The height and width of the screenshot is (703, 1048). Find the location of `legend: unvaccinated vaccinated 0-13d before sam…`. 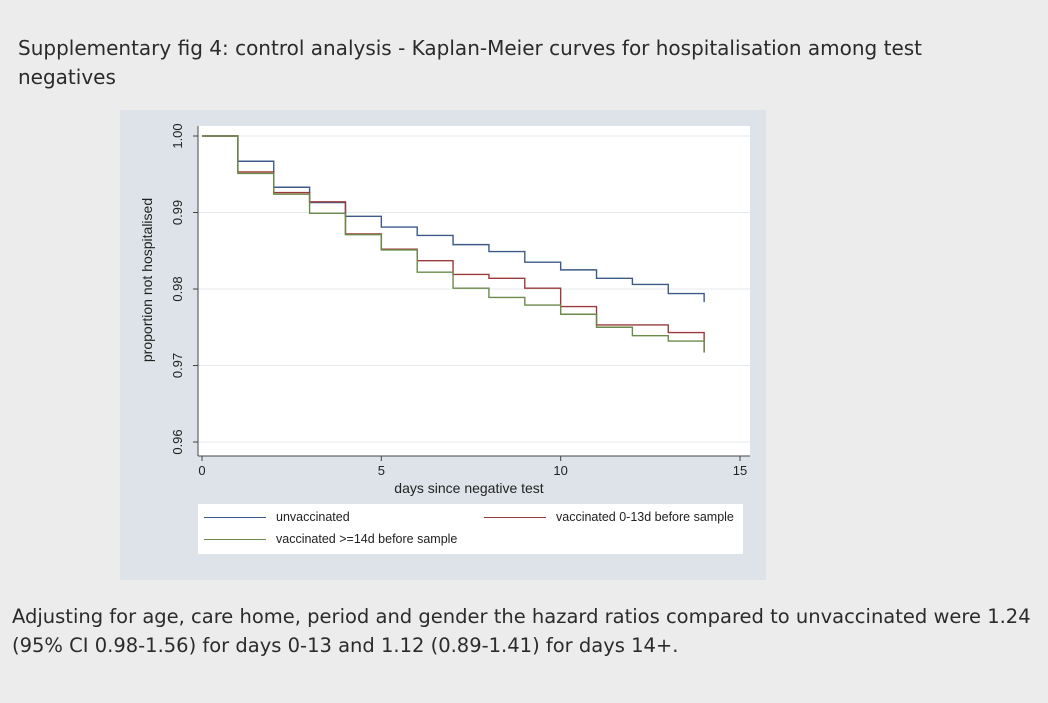

legend: unvaccinated vaccinated 0-13d before sam… is located at coordinates (470, 529).